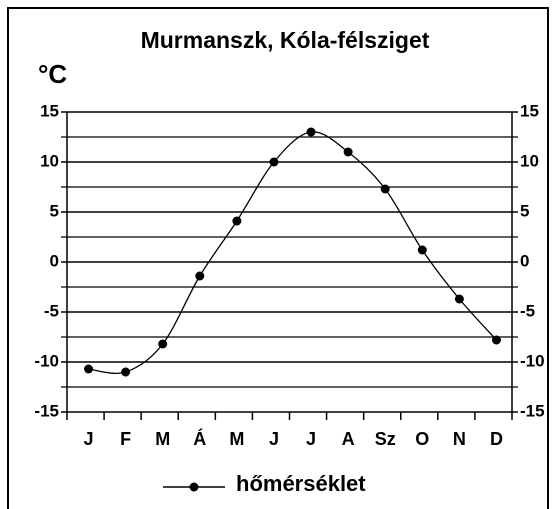 This screenshot has height=509, width=559. I want to click on legend-label: hőmérséklet, so click(301, 483).